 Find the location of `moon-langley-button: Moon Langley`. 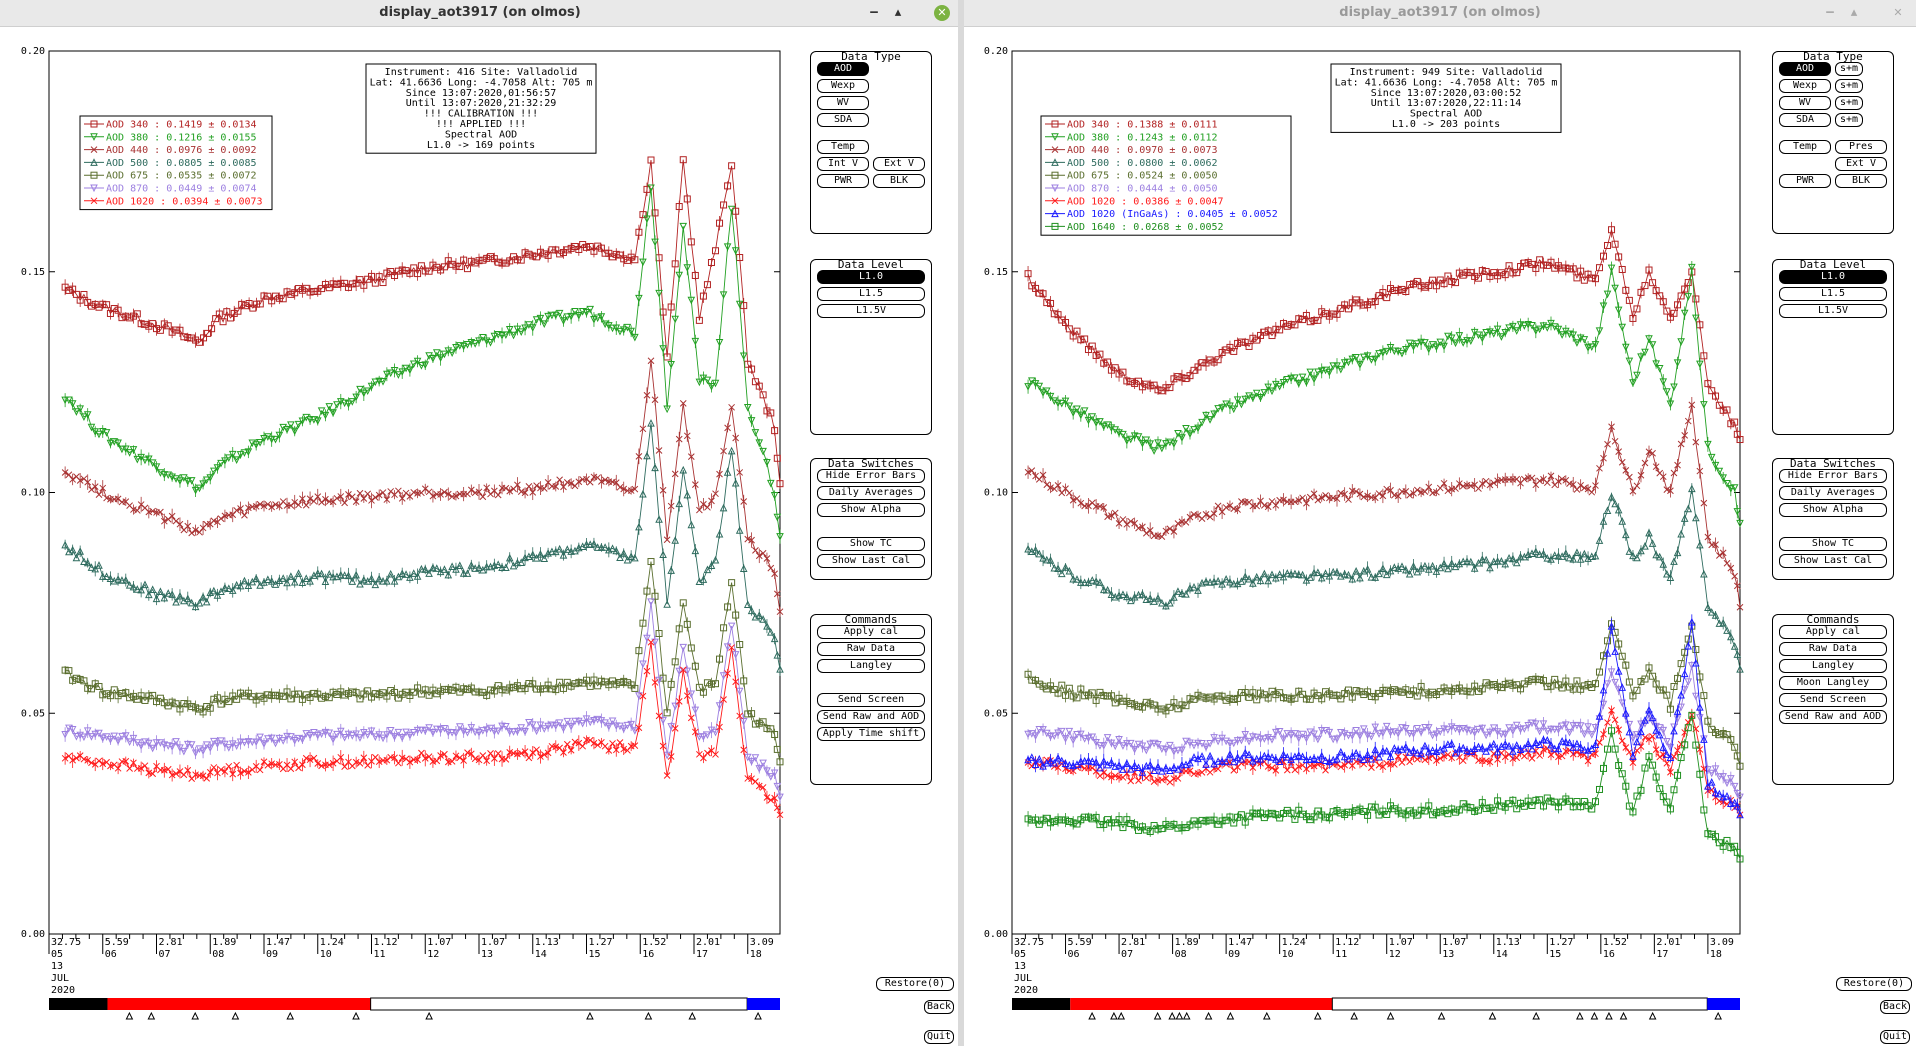

moon-langley-button: Moon Langley is located at coordinates (1833, 683).